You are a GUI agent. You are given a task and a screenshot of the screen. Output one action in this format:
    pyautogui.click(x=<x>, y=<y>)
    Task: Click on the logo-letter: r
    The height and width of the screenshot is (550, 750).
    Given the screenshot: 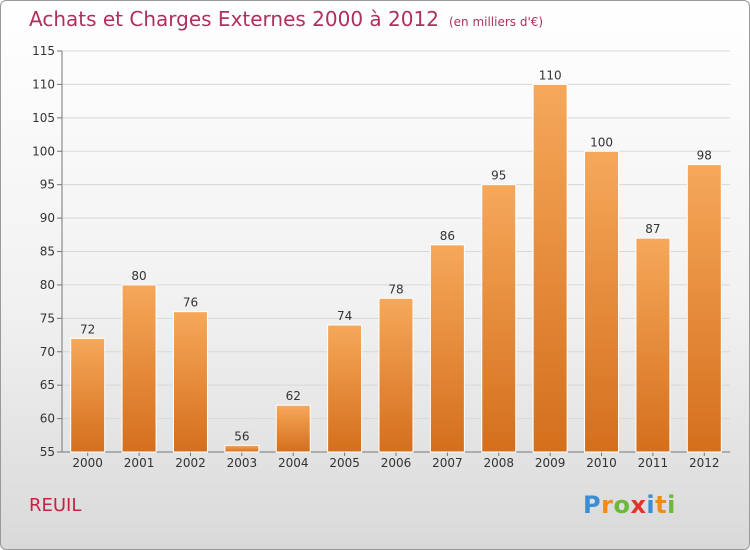 What is the action you would take?
    pyautogui.click(x=607, y=505)
    